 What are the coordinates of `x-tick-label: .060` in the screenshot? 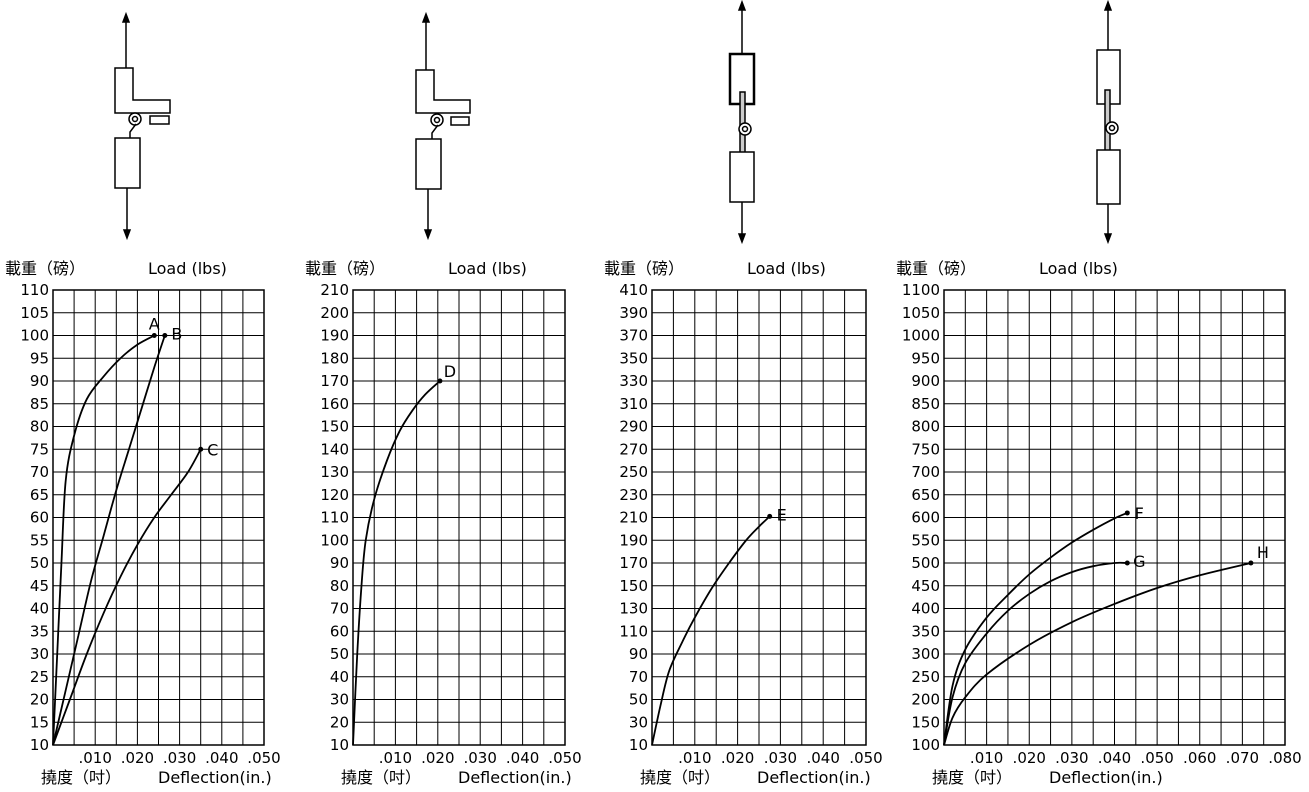 It's located at (1199, 758).